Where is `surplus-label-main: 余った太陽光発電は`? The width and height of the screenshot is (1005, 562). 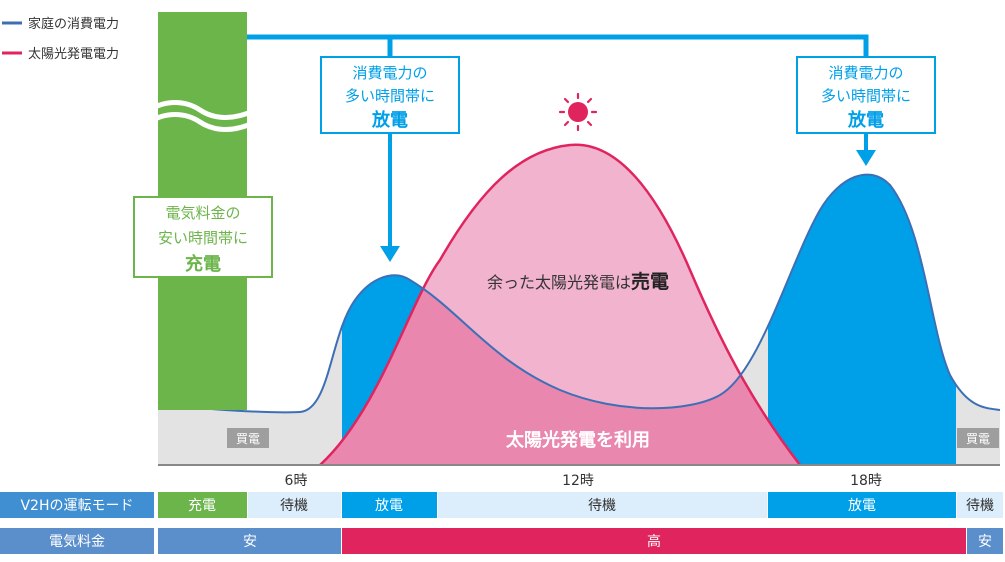 surplus-label-main: 余った太陽光発電は is located at coordinates (559, 282).